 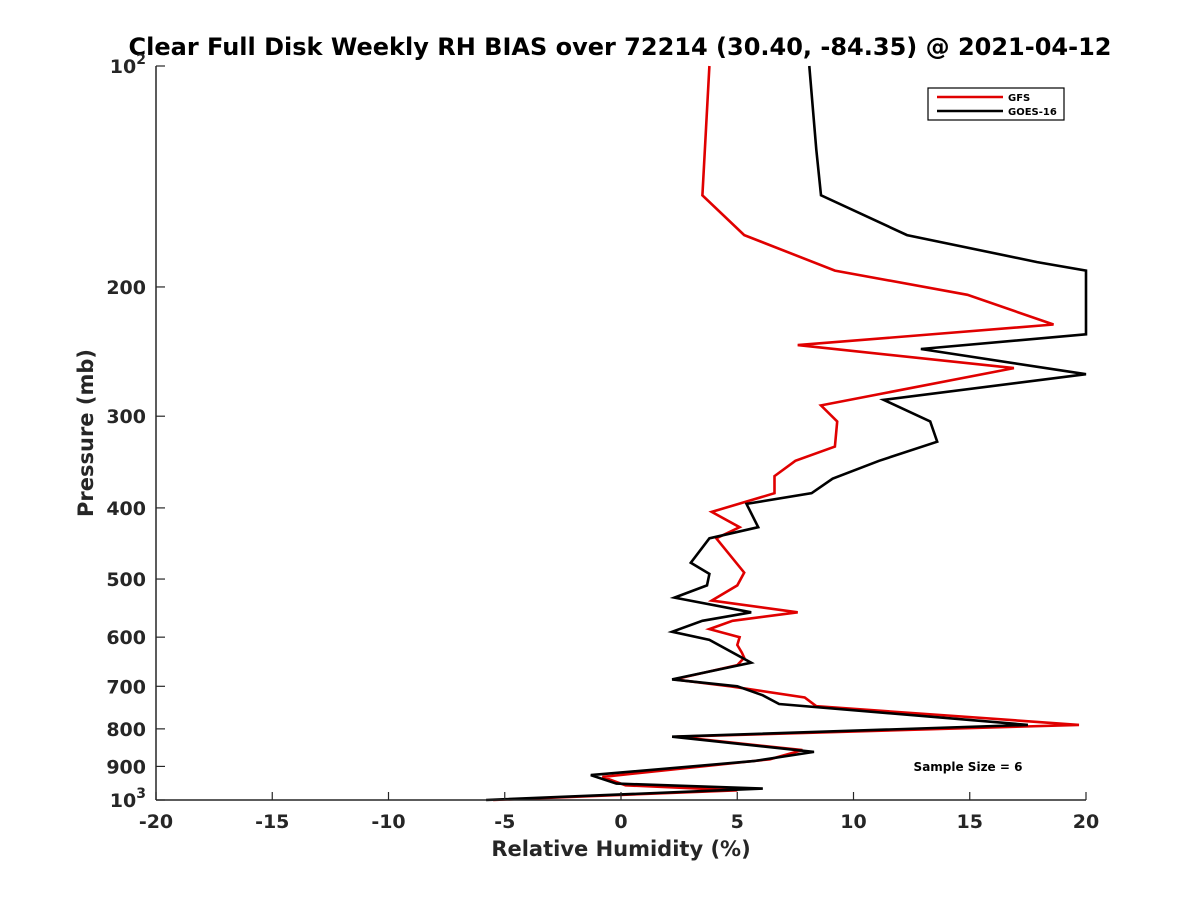 I want to click on x-axis-ticks: -20 -15 -10 -5 0 5 10 15 20, so click(x=619, y=812).